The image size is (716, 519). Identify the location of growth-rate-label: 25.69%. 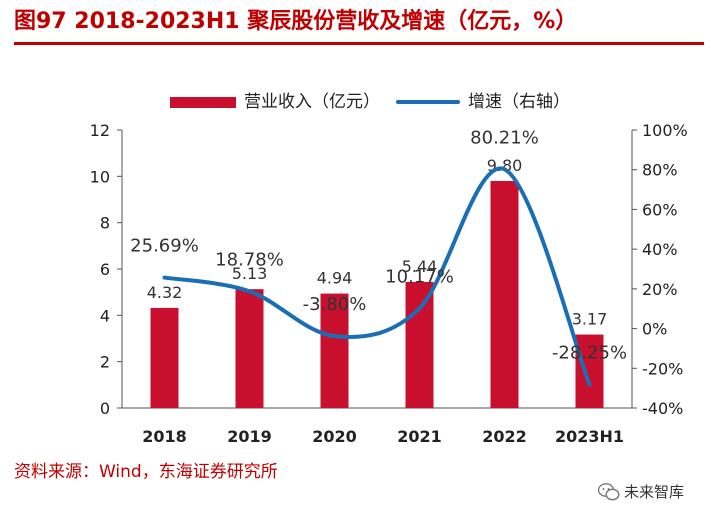
(164, 246).